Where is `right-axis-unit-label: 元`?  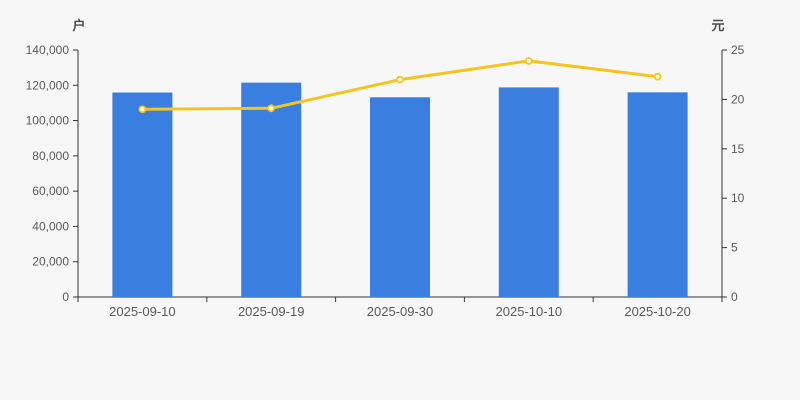 right-axis-unit-label: 元 is located at coordinates (718, 25).